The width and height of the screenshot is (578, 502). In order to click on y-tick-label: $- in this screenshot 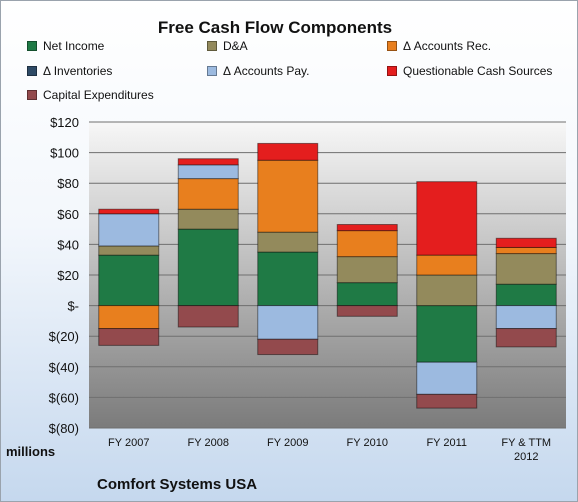, I will do `click(73, 306)`.